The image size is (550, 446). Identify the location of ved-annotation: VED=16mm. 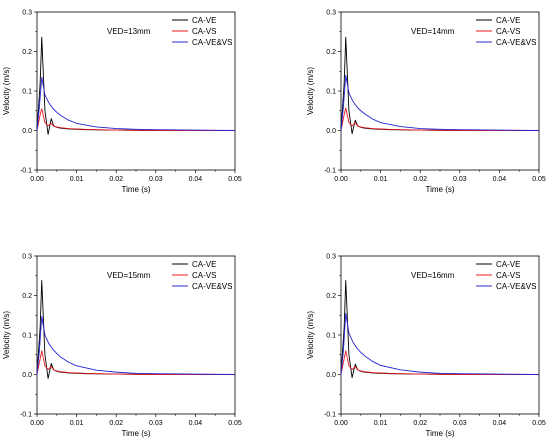
(433, 275).